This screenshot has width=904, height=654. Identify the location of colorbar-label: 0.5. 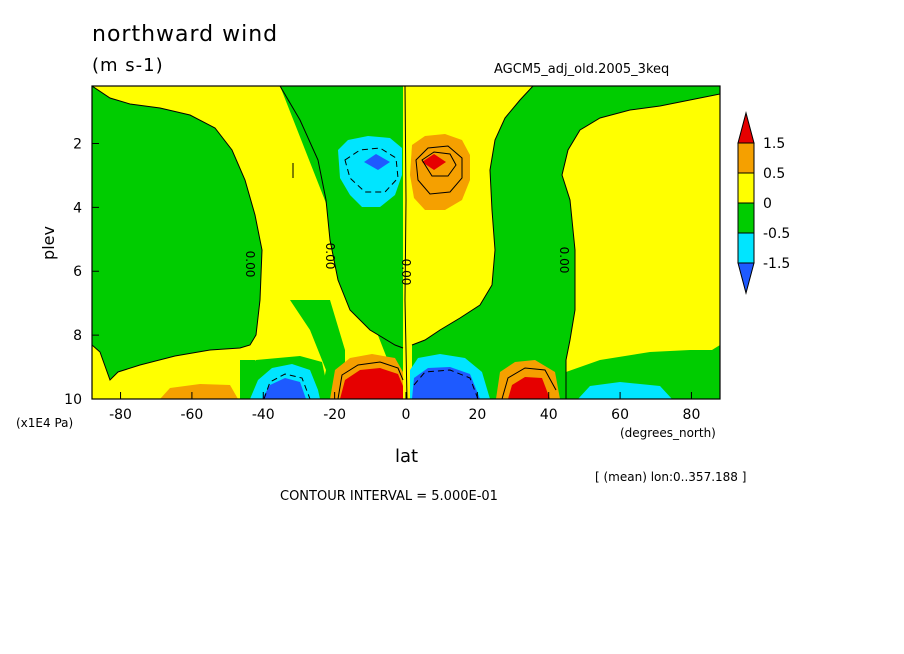
(774, 174).